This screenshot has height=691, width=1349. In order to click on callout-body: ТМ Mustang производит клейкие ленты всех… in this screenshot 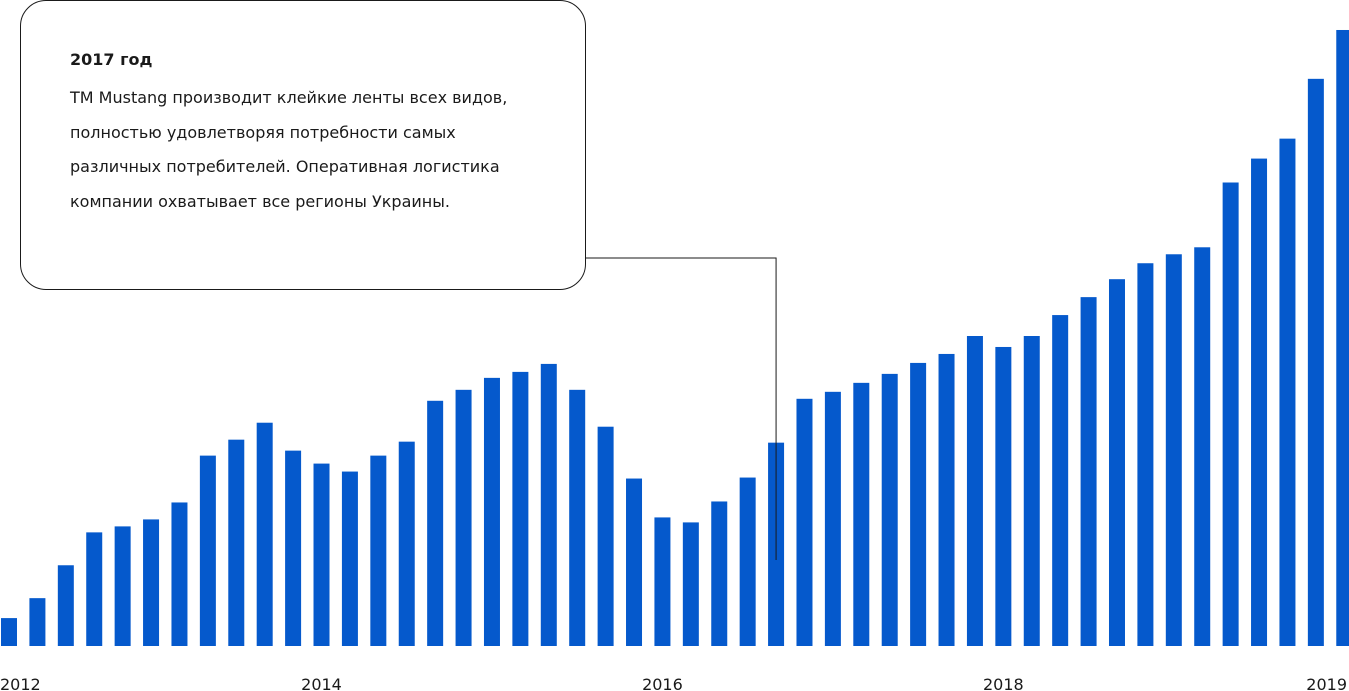, I will do `click(289, 149)`.